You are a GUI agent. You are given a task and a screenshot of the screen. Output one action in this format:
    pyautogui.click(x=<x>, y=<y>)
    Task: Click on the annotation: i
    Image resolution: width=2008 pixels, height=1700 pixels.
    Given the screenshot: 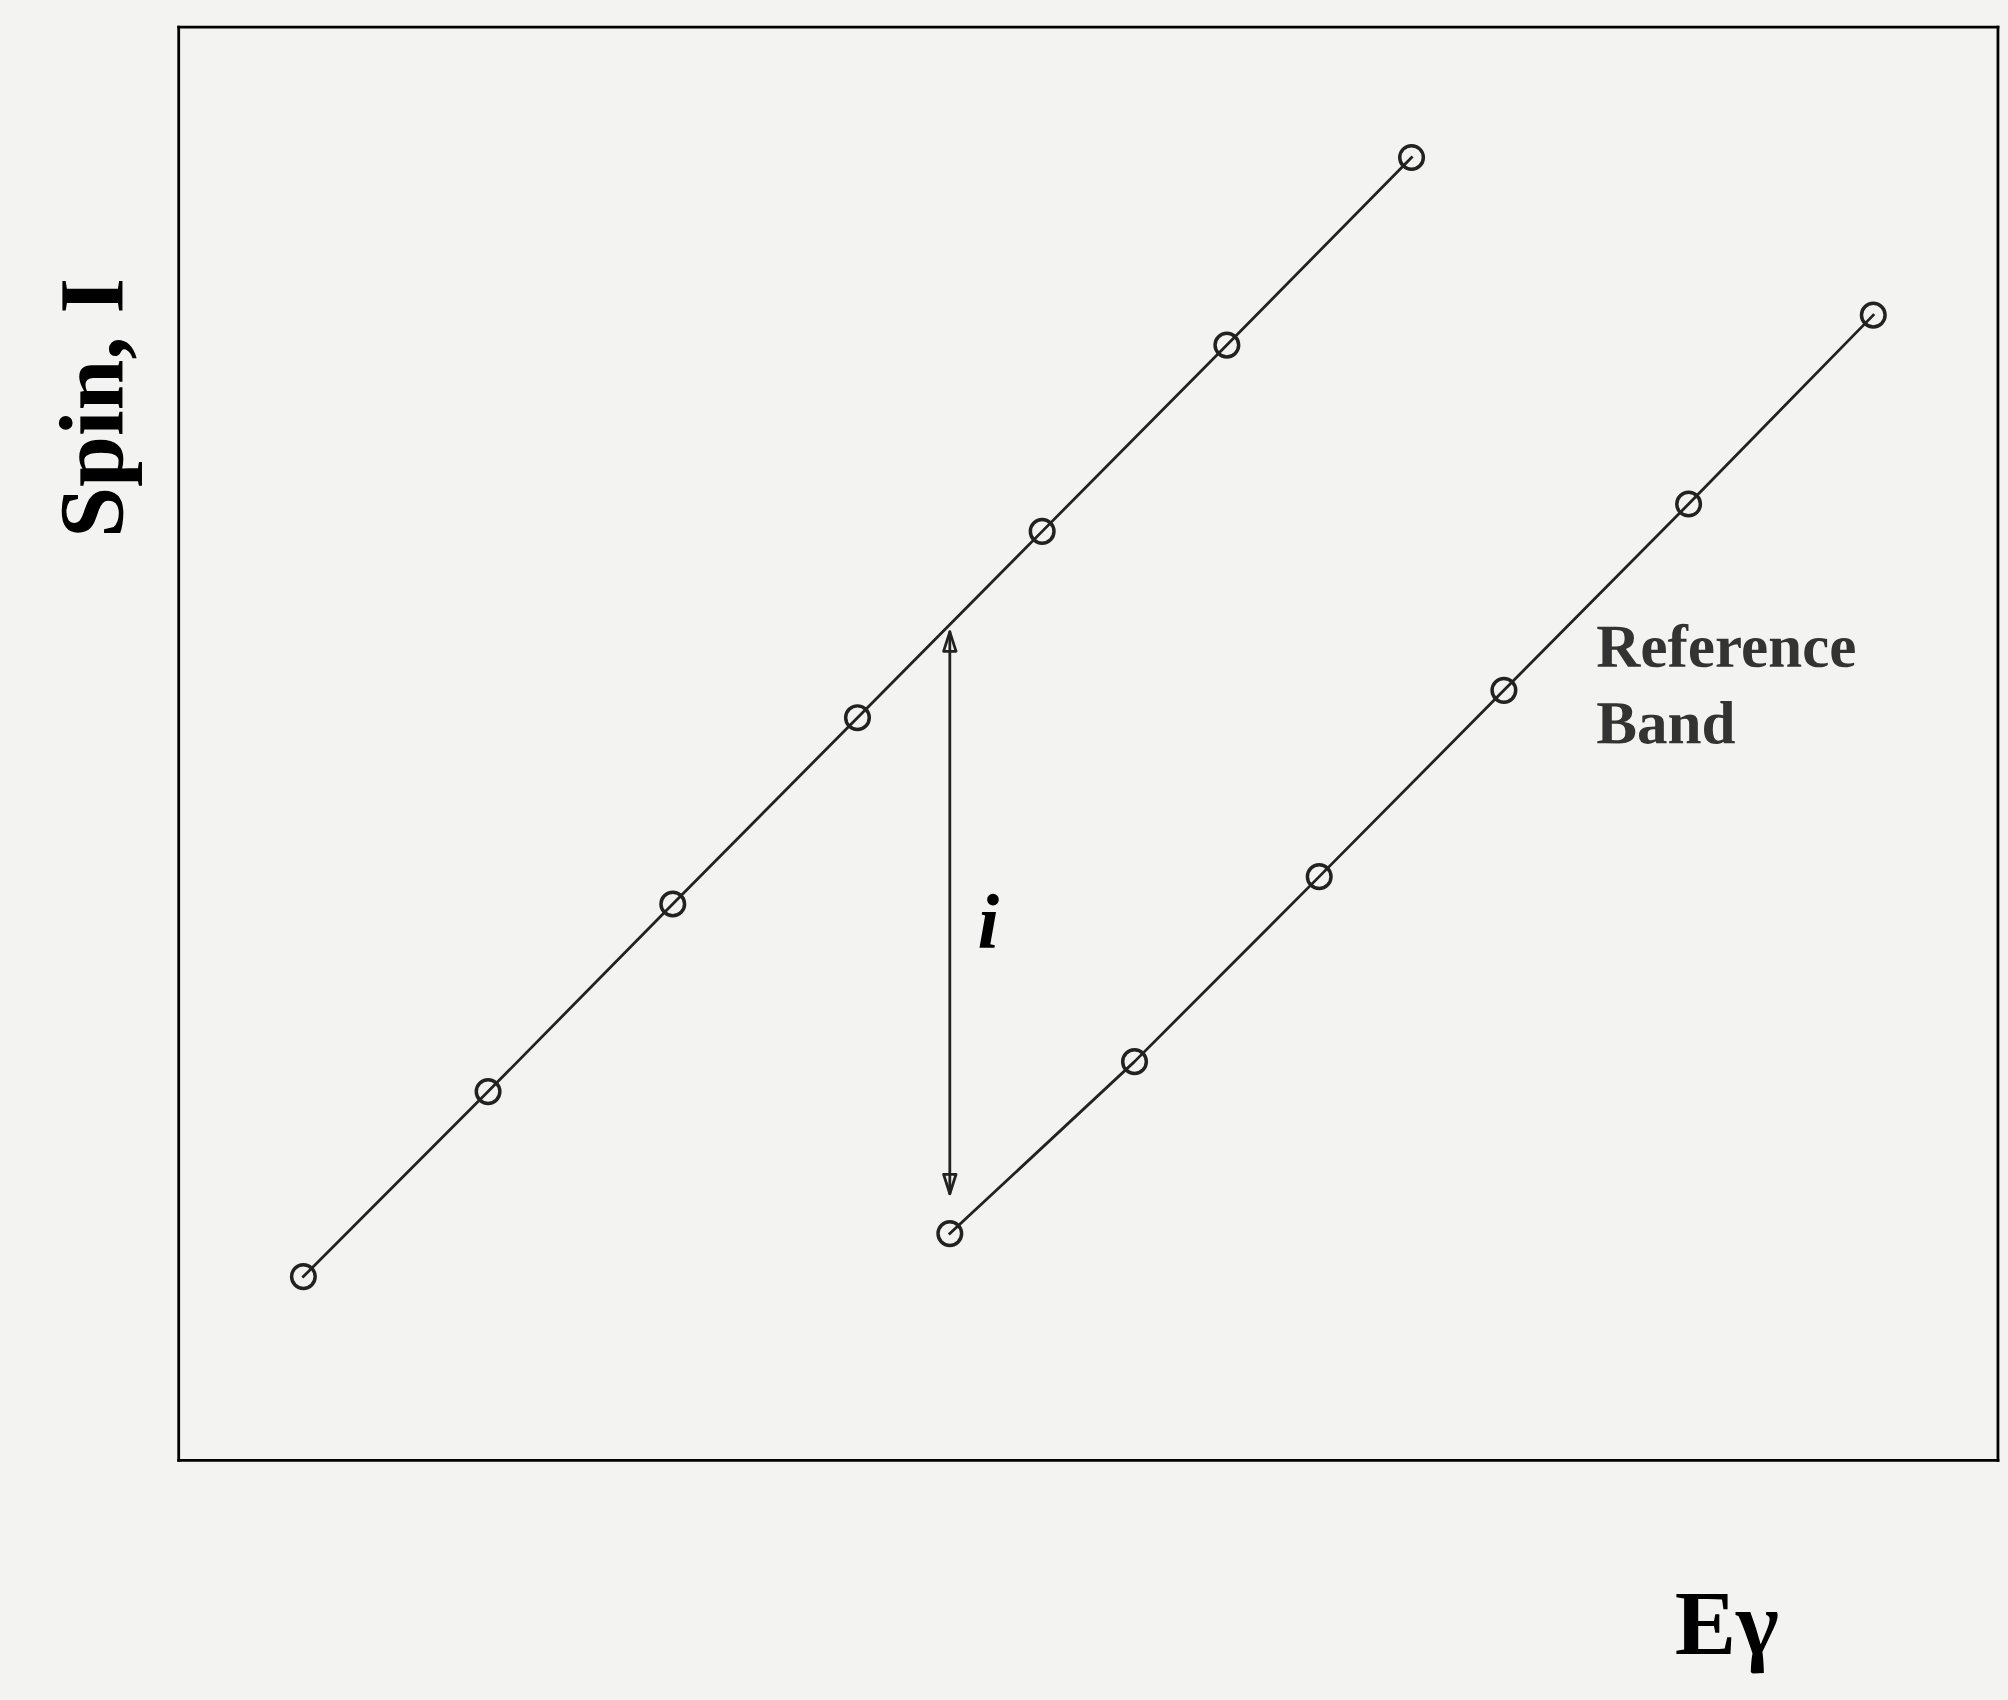 What is the action you would take?
    pyautogui.click(x=989, y=920)
    